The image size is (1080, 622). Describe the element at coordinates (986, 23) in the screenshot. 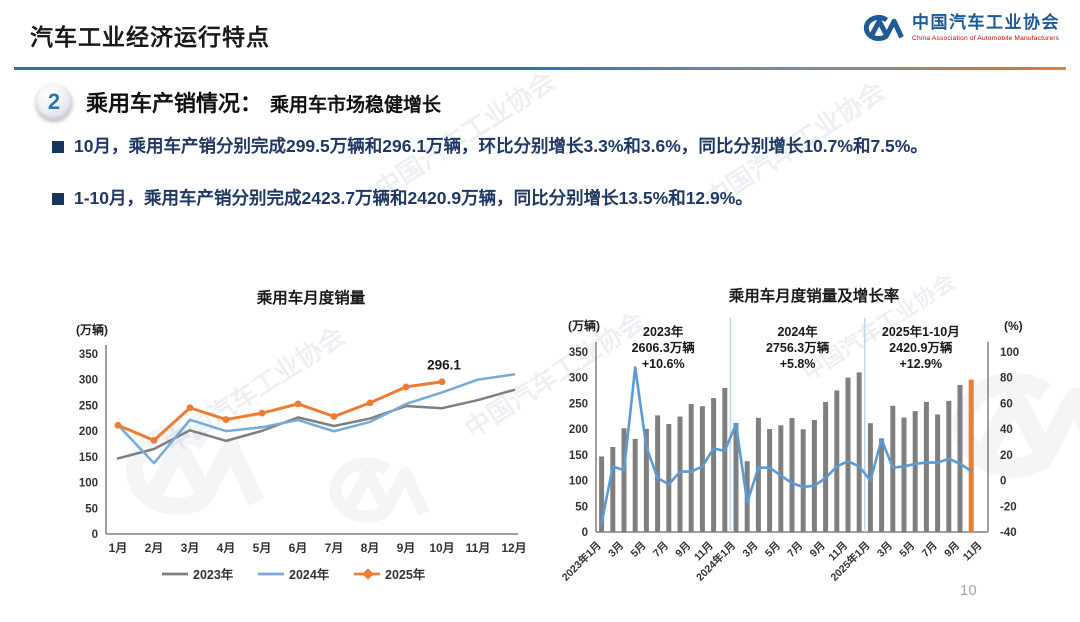

I see `logo-name-cn: 中国汽车工业协会` at that location.